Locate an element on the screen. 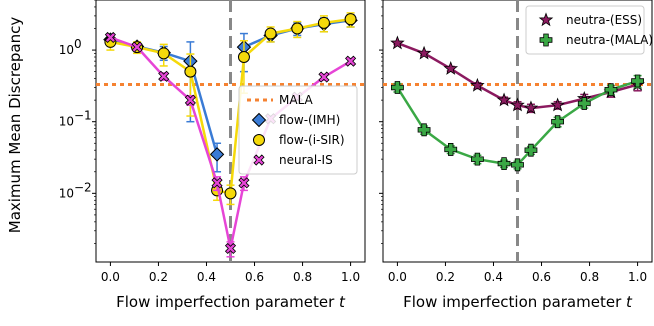  y-tick-exponent: −1 is located at coordinates (83, 116).